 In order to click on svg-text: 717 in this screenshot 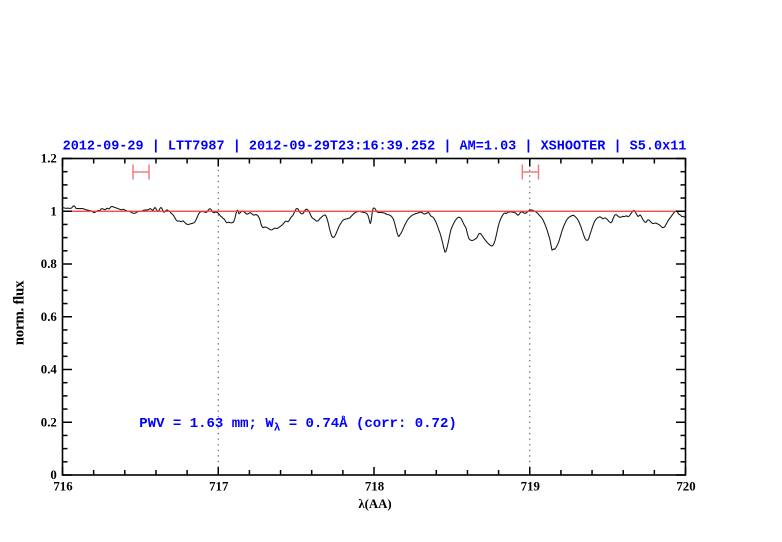, I will do `click(219, 487)`.